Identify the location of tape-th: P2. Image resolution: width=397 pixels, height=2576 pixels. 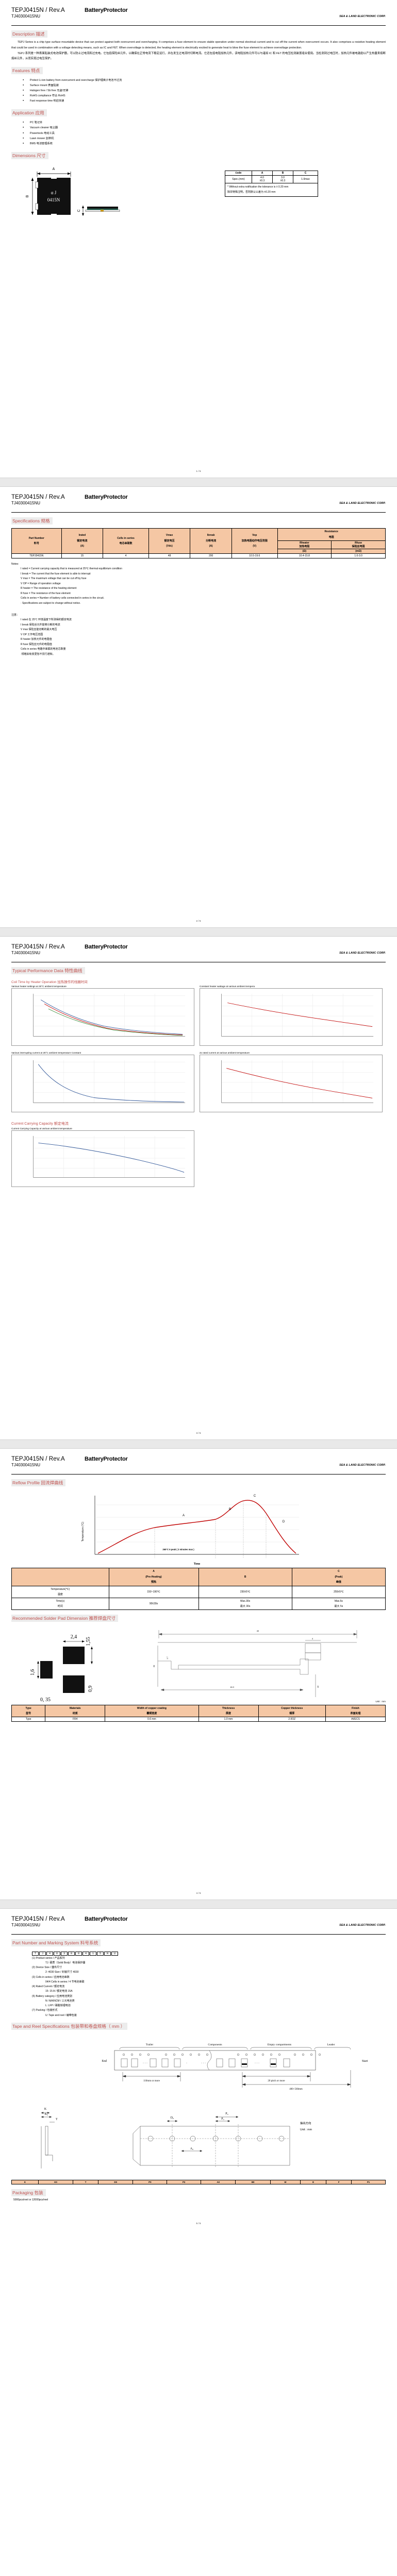
(184, 2181).